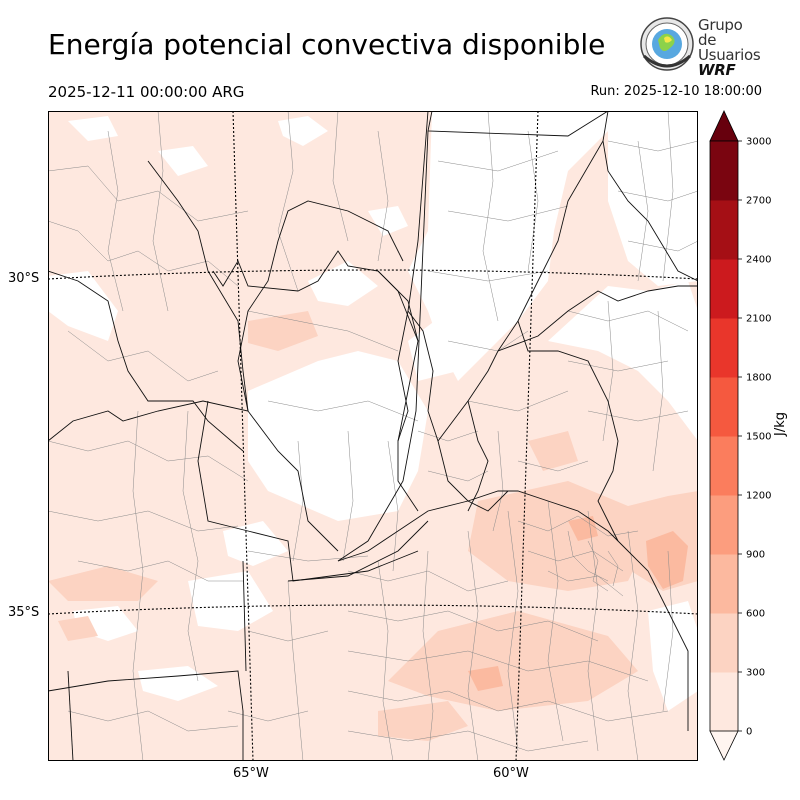 Image resolution: width=800 pixels, height=800 pixels. What do you see at coordinates (758, 142) in the screenshot?
I see `colorbar-tick-label: 3000` at bounding box center [758, 142].